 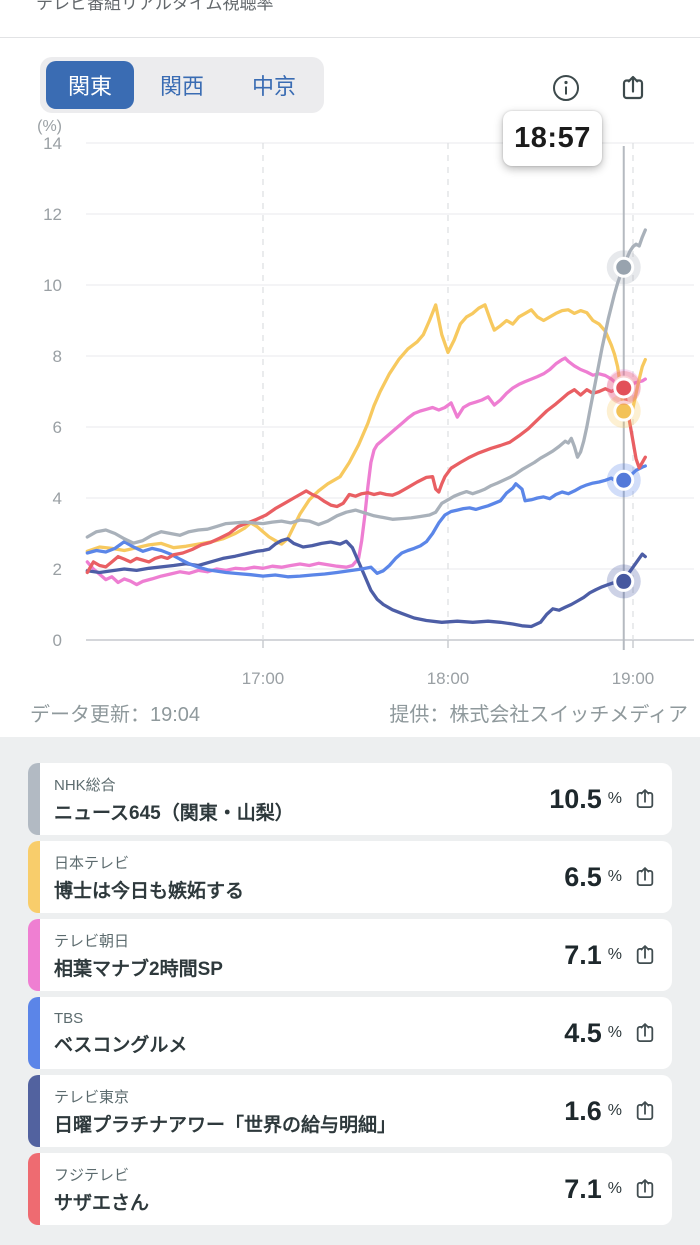 I want to click on station-name: フジテレビ, so click(x=92, y=1175).